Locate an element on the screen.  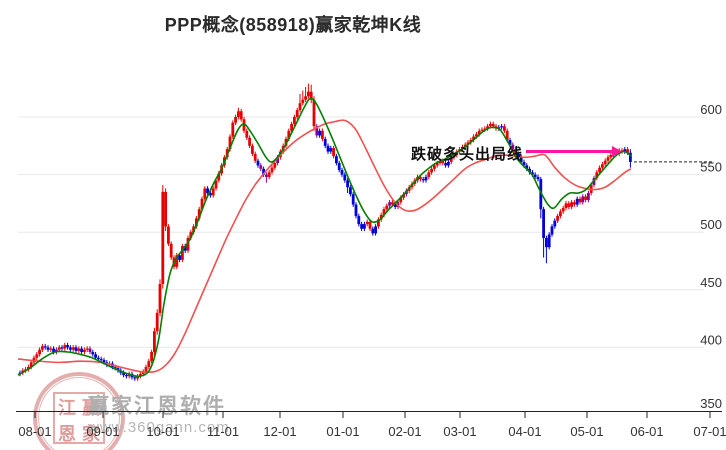
x-axis-tick-label: 01-01 is located at coordinates (342, 431).